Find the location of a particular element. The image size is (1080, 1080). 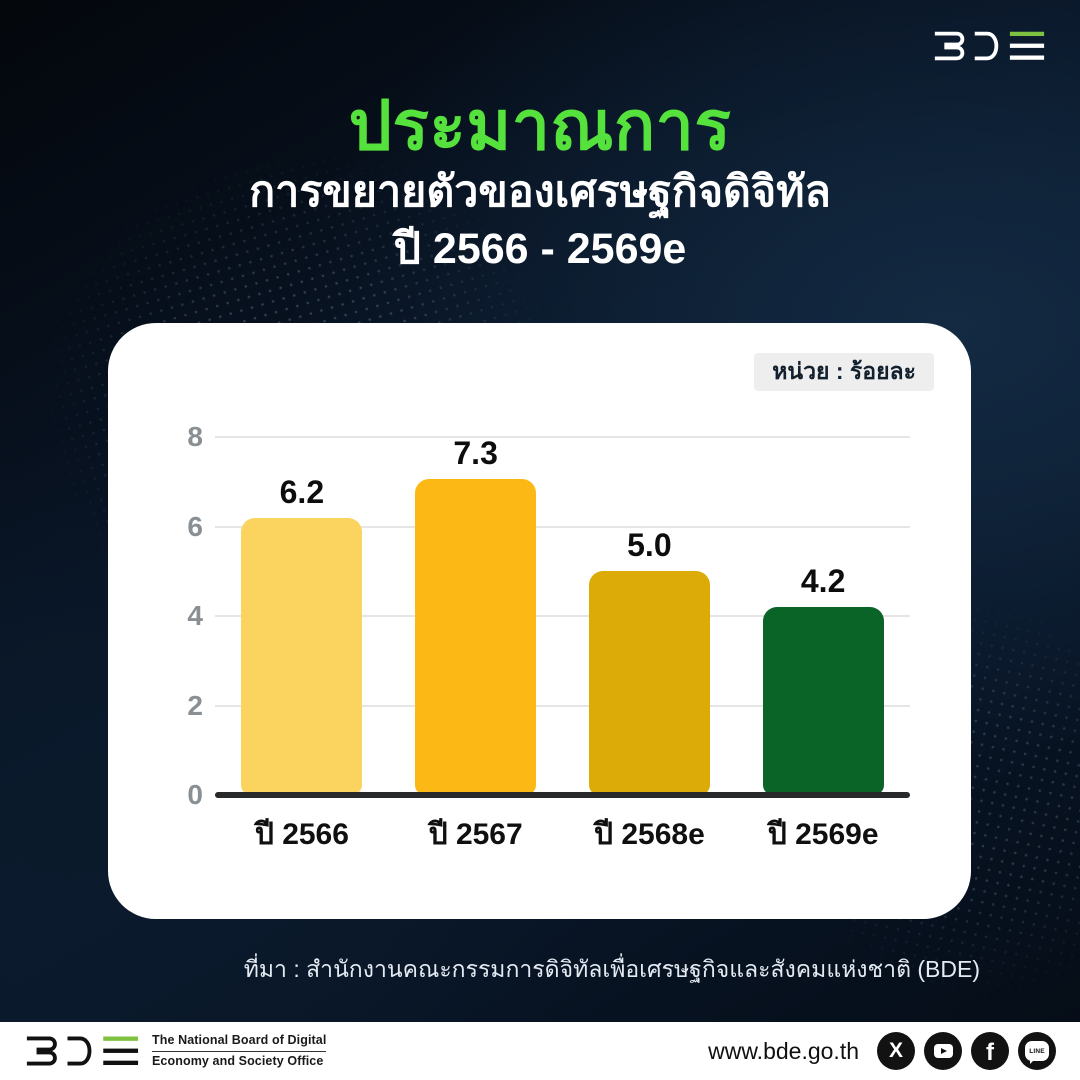

youtube-icon is located at coordinates (943, 1051).